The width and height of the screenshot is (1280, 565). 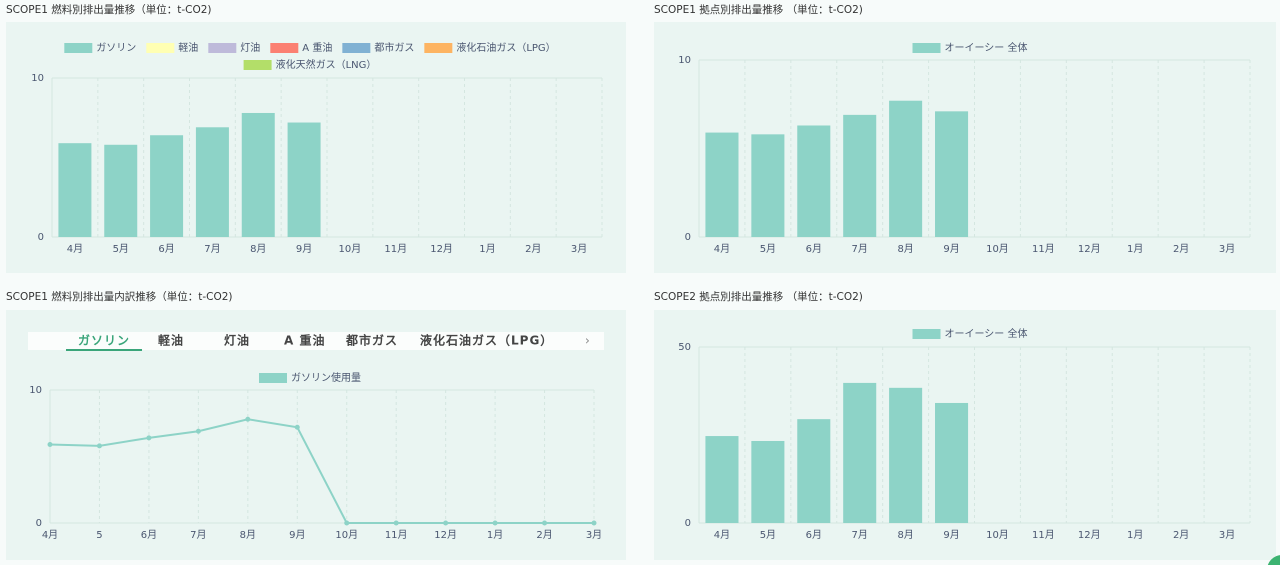 I want to click on tab: 軽油, so click(x=171, y=340).